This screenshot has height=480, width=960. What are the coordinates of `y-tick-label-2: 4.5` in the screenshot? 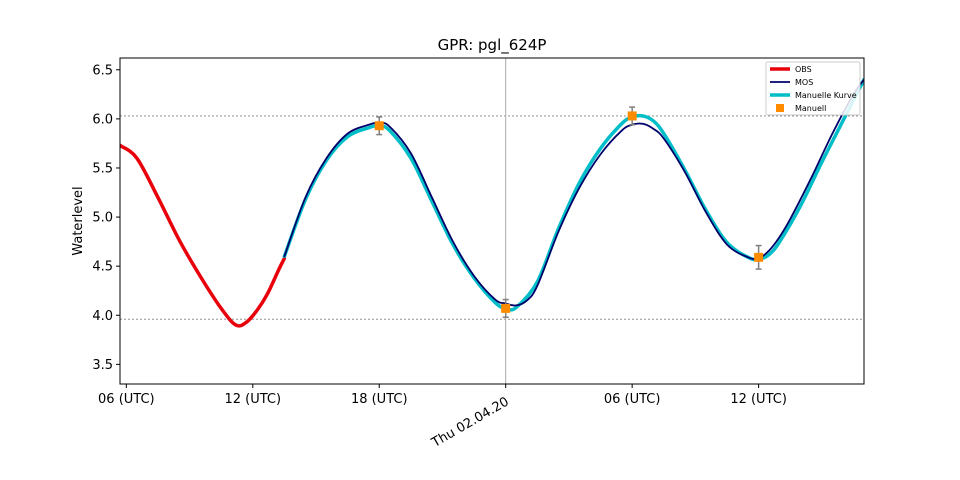 It's located at (102, 267).